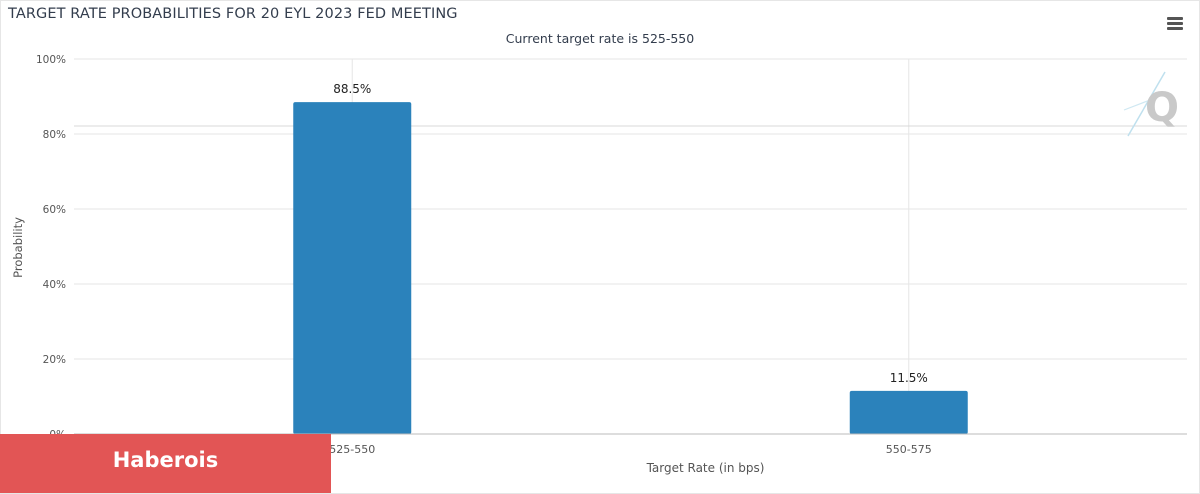 The width and height of the screenshot is (1200, 494). What do you see at coordinates (1176, 24) in the screenshot?
I see `hamburger-menu-icon` at bounding box center [1176, 24].